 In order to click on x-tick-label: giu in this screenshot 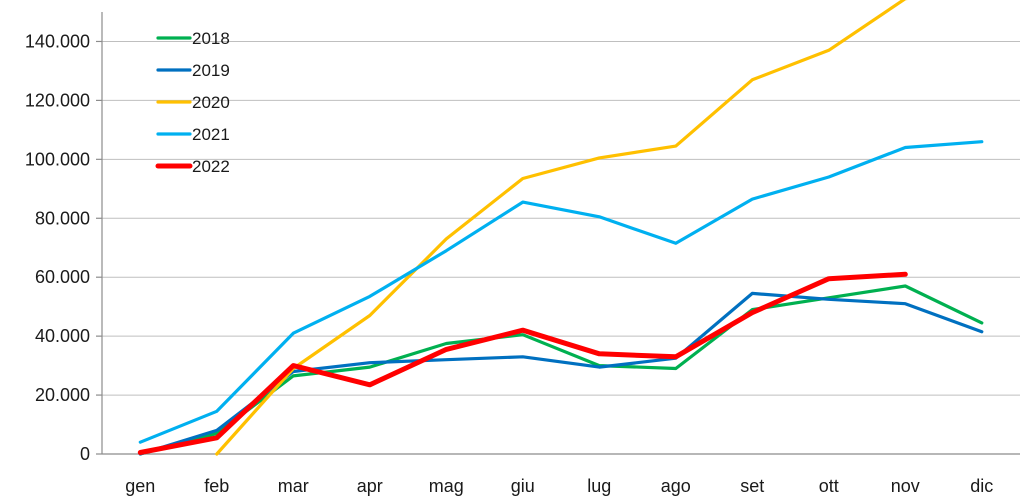, I will do `click(523, 486)`.